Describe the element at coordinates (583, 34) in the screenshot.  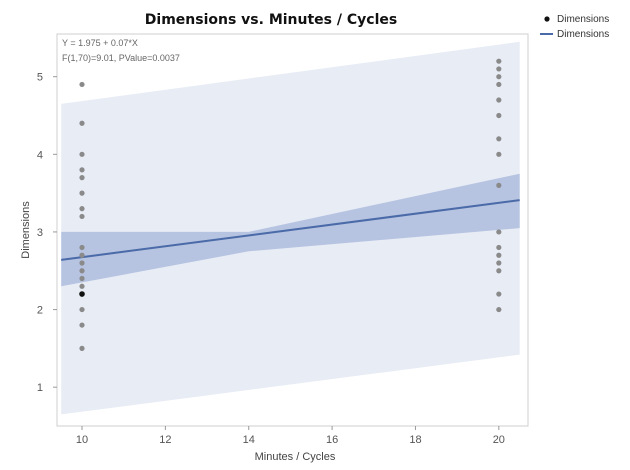
I see `legend-label-line: Dimensions` at that location.